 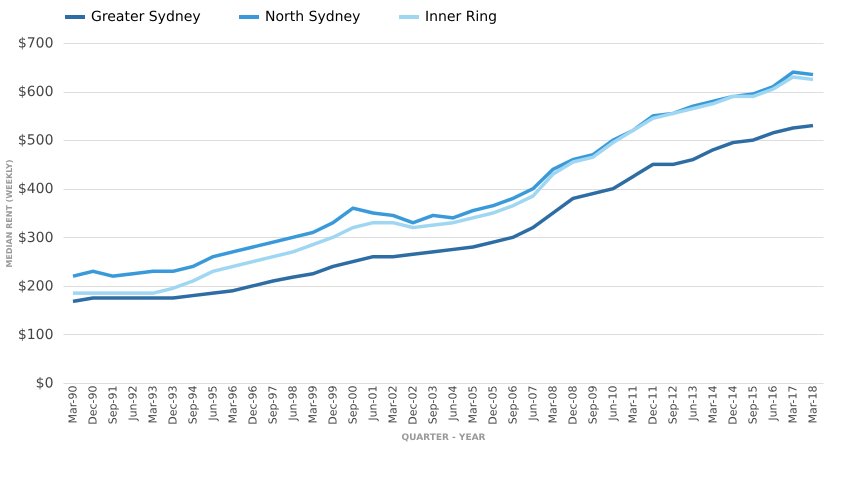 I want to click on x-tick-label: Mar-11, so click(x=633, y=405).